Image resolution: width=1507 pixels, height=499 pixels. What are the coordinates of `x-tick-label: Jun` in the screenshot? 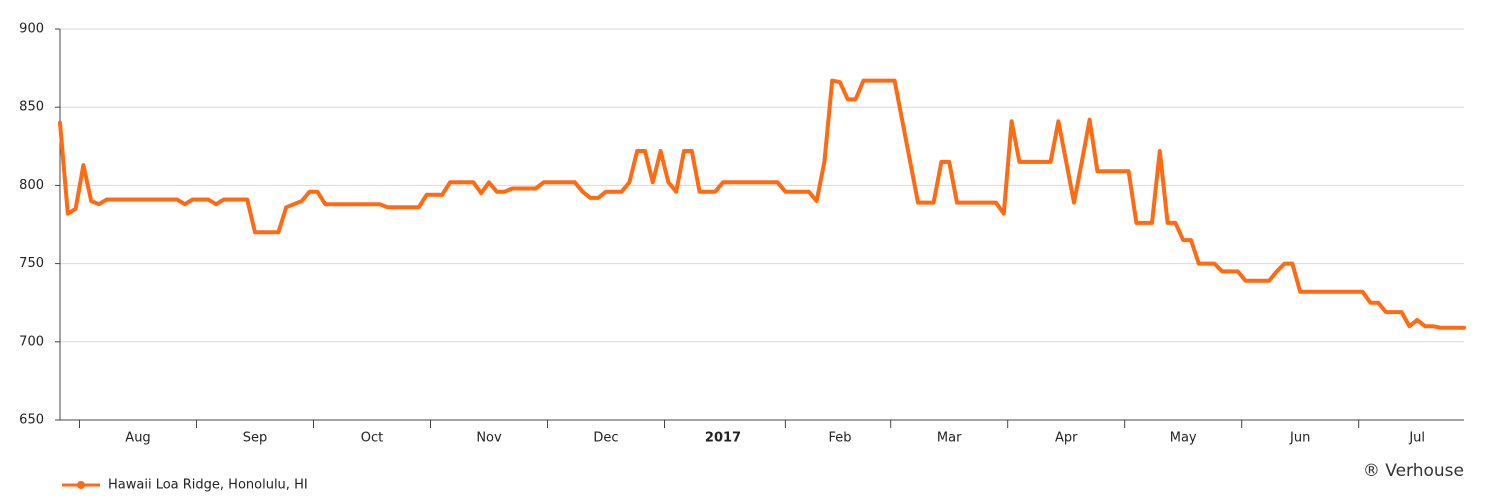 It's located at (1299, 438).